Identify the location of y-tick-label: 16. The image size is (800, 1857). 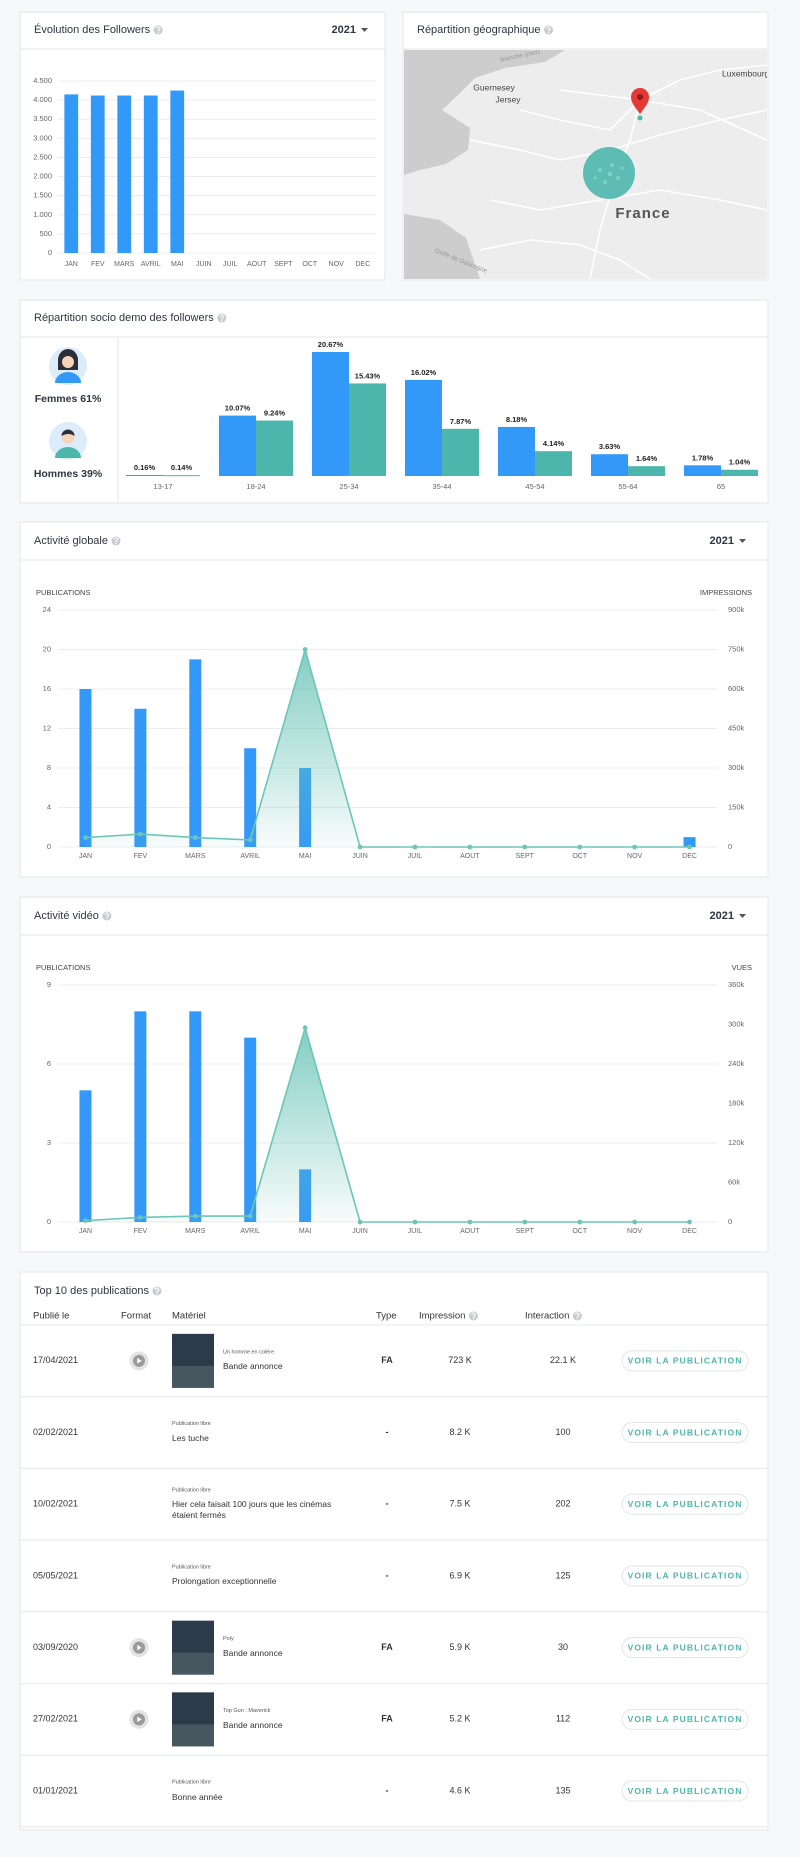
(47, 688).